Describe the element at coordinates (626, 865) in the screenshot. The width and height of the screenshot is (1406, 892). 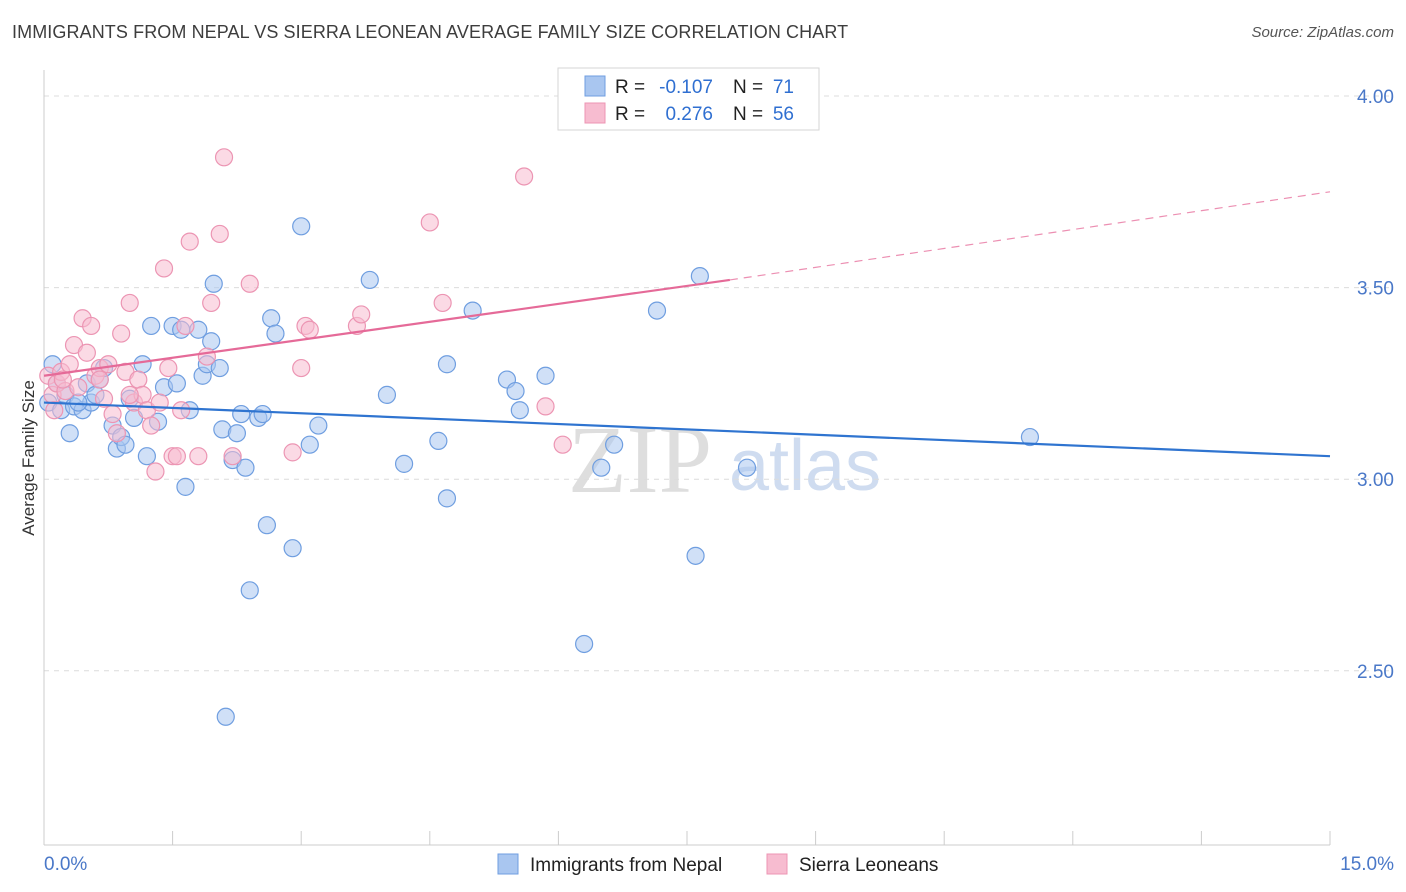
I see `bottom-legend-label-nepal: Immigrants from Nepal` at that location.